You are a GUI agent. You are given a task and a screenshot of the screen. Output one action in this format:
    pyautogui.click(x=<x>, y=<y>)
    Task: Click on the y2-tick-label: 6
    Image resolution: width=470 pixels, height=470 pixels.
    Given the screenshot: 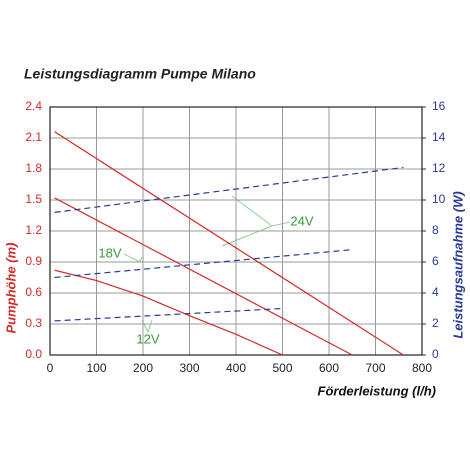 What is the action you would take?
    pyautogui.click(x=435, y=261)
    